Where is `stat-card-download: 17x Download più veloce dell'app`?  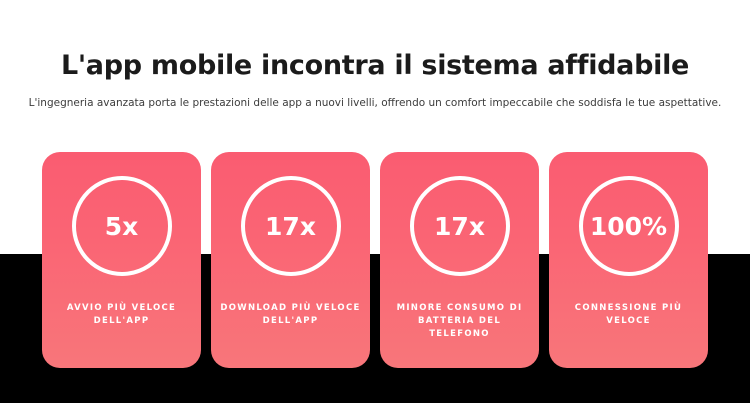
stat-card-download: 17x Download più veloce dell'app is located at coordinates (290, 260).